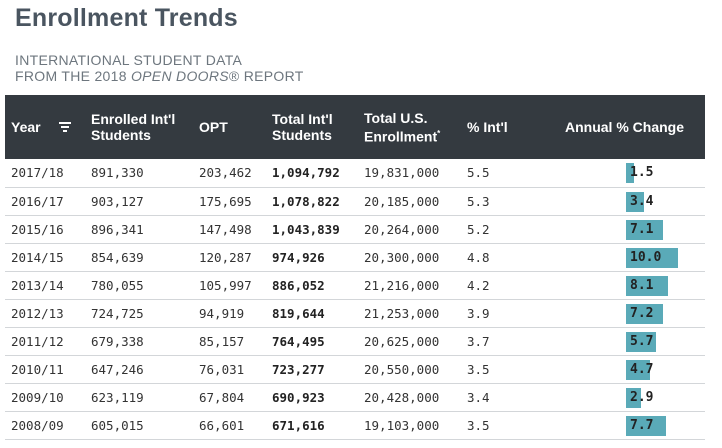 This screenshot has height=448, width=722. I want to click on column-header-total-intl: Total Int'l Students, so click(312, 127).